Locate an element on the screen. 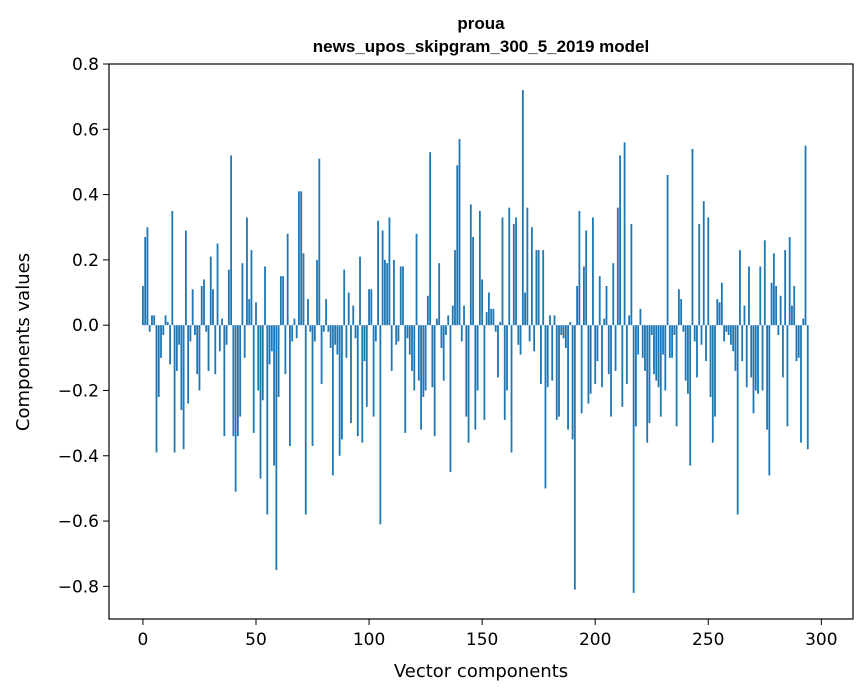 The height and width of the screenshot is (696, 867). y-tick-label: 0.2 is located at coordinates (85, 261).